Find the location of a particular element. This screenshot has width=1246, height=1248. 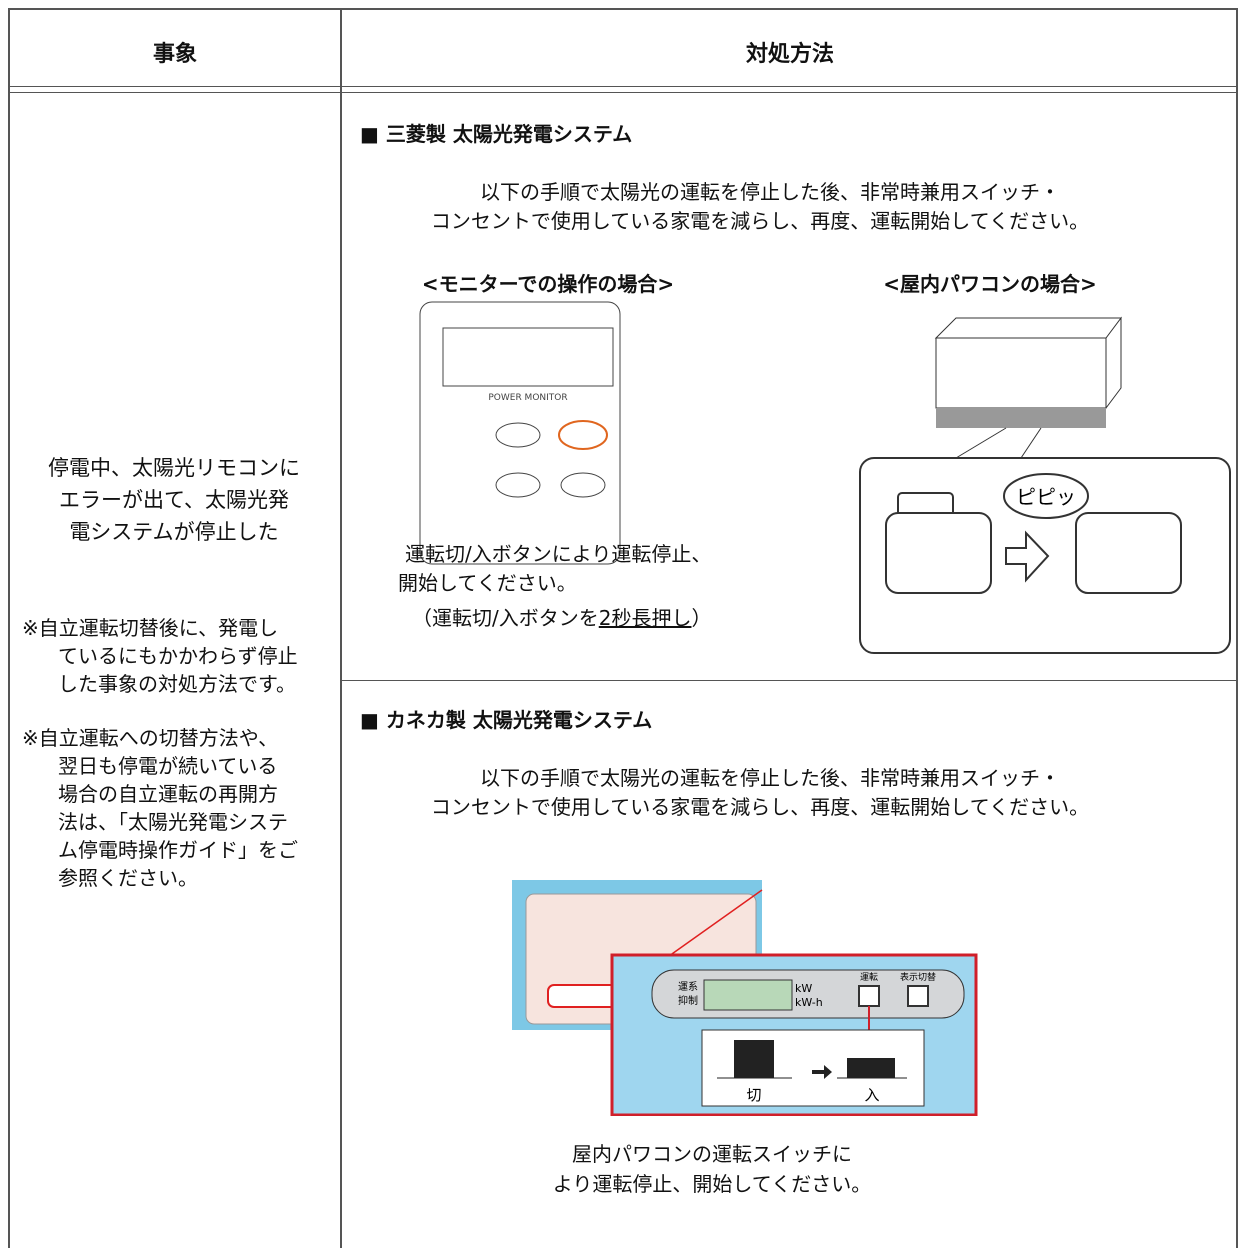

note: ているにもかかわらず停止 is located at coordinates (178, 656).